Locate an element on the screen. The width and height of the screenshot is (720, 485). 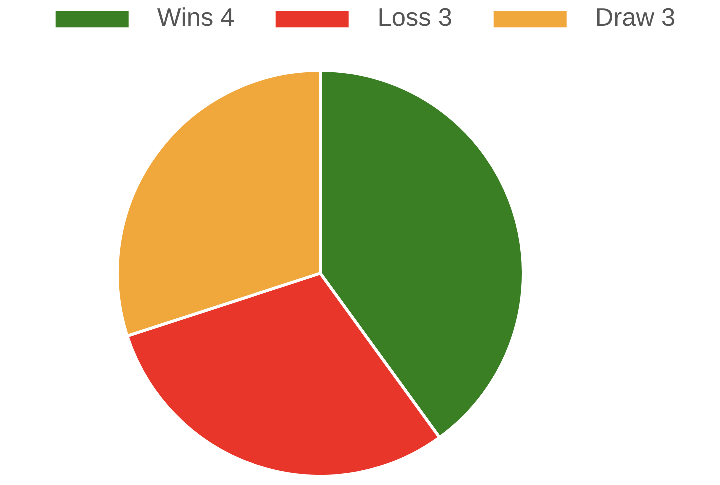
legend-label: Wins 4 is located at coordinates (196, 18).